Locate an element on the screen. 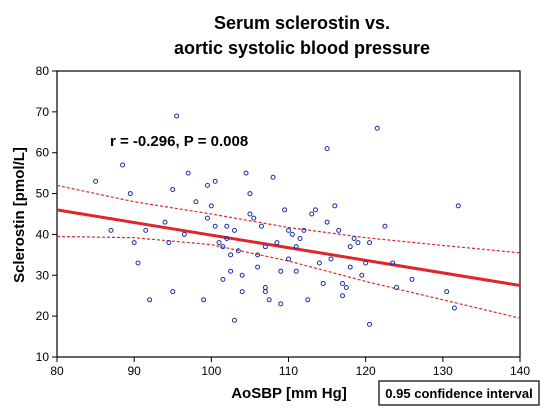  ci-upper-line is located at coordinates (288, 219).